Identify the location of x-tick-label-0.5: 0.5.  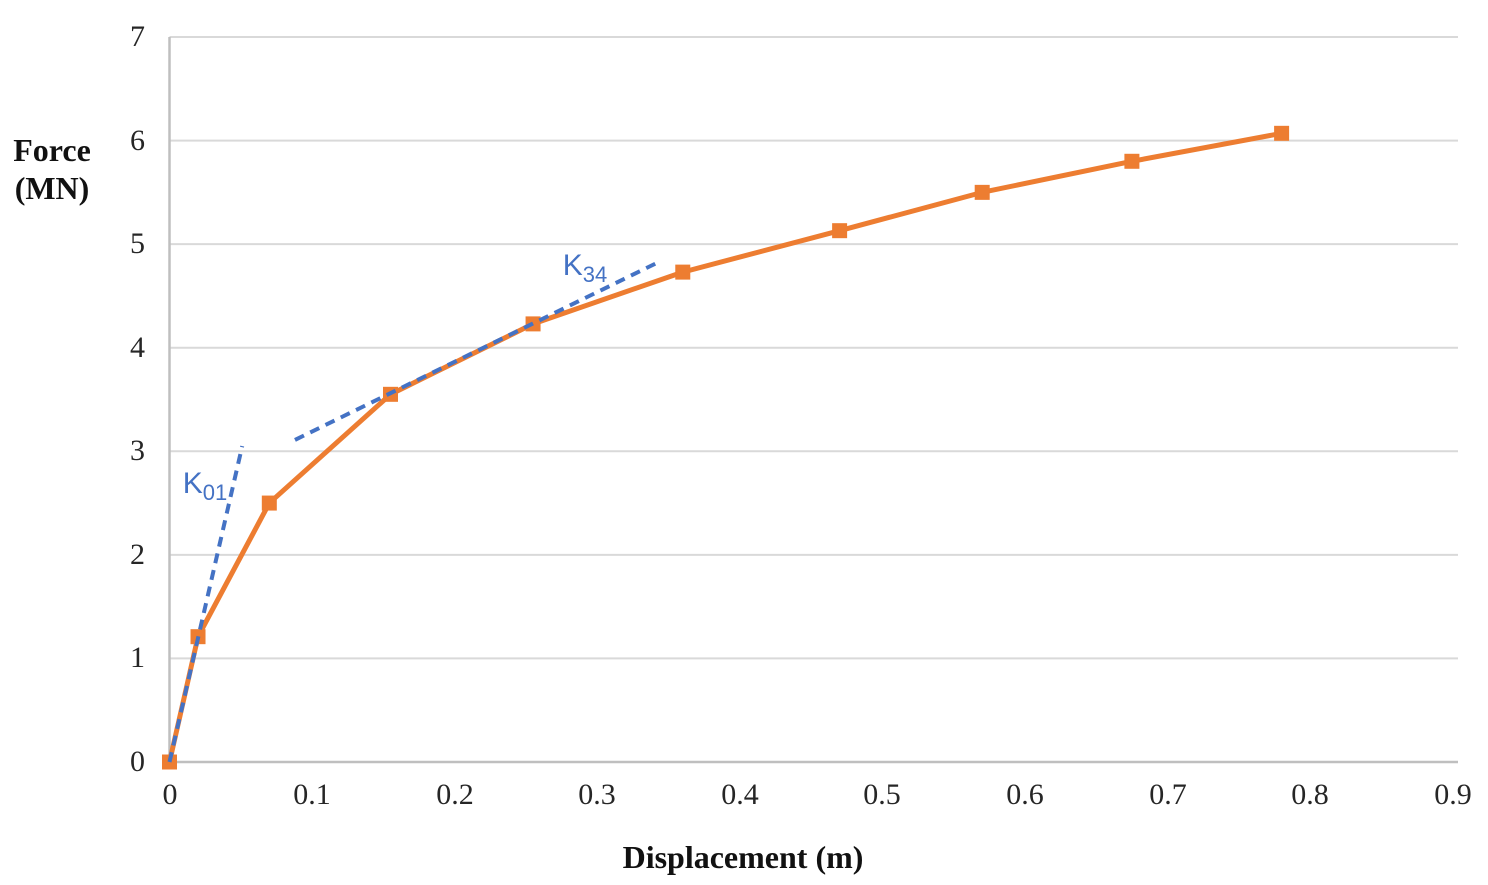
(882, 794).